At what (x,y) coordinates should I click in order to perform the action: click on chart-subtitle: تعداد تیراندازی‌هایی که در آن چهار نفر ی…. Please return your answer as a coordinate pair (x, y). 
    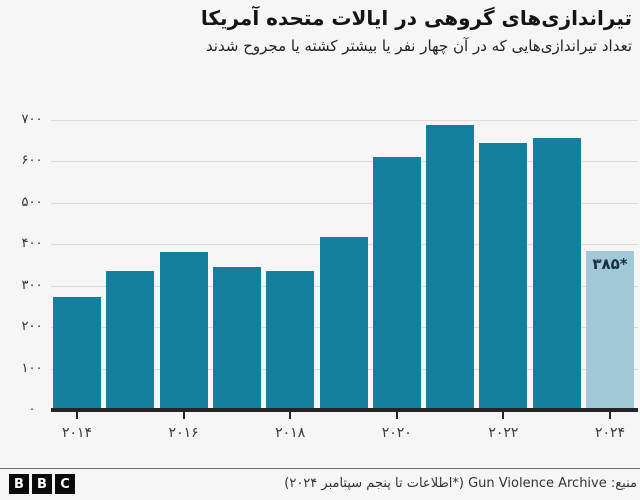
    Looking at the image, I should click on (418, 46).